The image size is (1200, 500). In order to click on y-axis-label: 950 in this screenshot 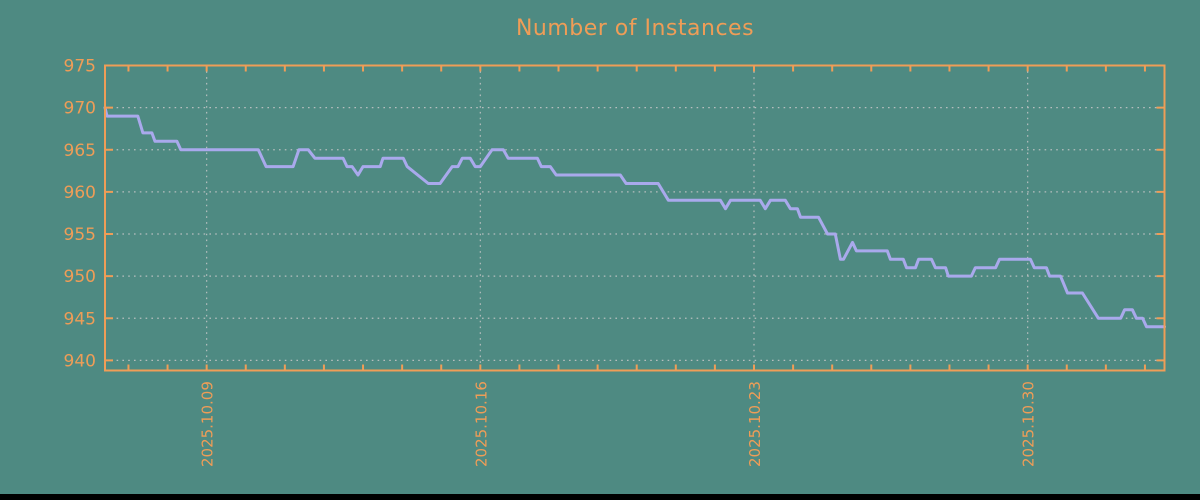, I will do `click(80, 277)`.